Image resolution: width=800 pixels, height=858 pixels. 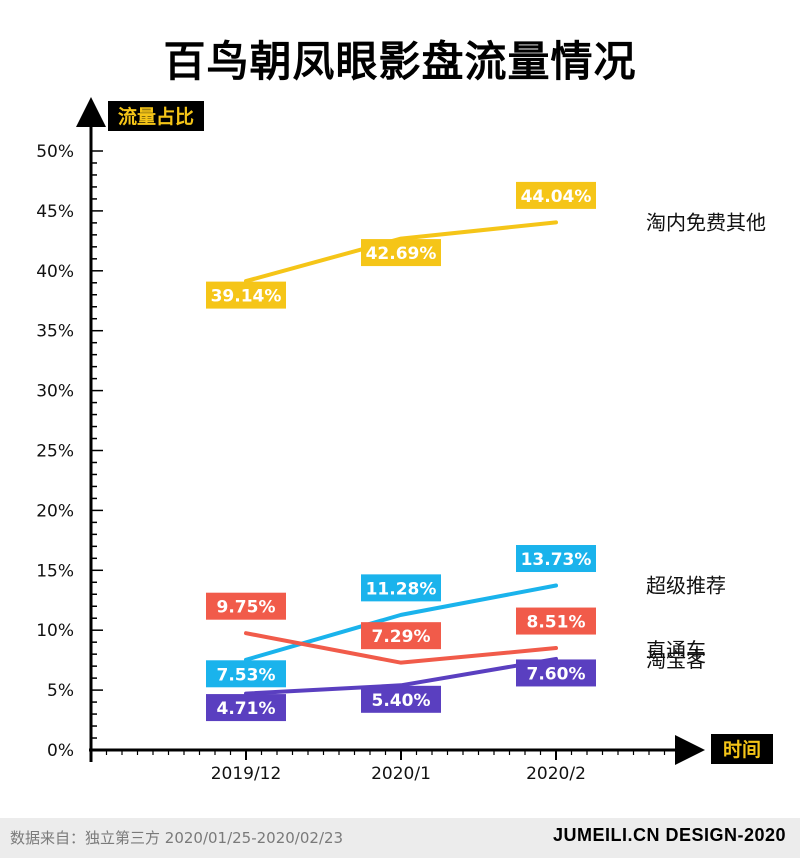 What do you see at coordinates (676, 660) in the screenshot?
I see `series-name-label: 淘宝客` at bounding box center [676, 660].